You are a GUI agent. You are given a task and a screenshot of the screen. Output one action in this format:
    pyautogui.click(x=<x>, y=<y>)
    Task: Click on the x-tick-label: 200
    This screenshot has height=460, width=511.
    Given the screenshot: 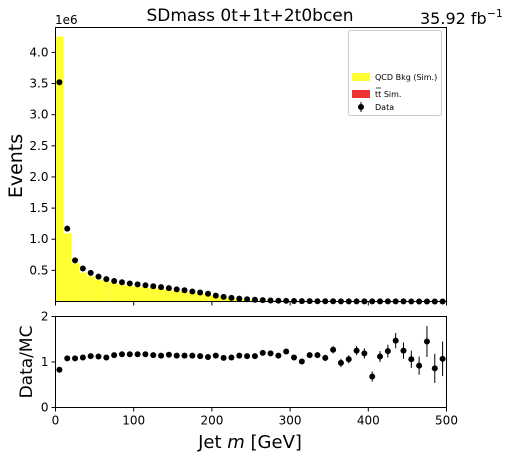 What is the action you would take?
    pyautogui.click(x=211, y=421)
    